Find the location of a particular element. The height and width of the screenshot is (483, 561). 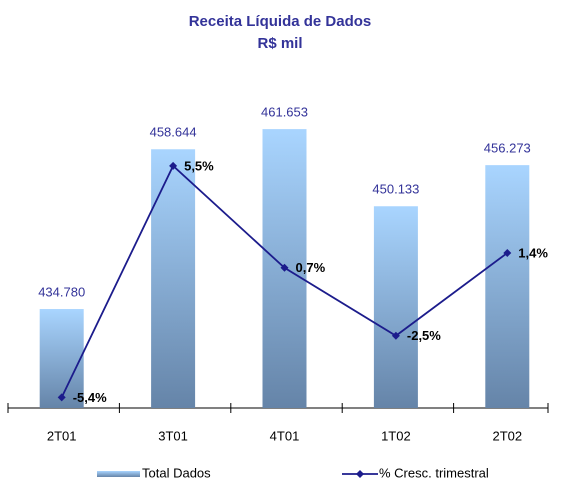

line-value-label: 1,4% is located at coordinates (533, 252).